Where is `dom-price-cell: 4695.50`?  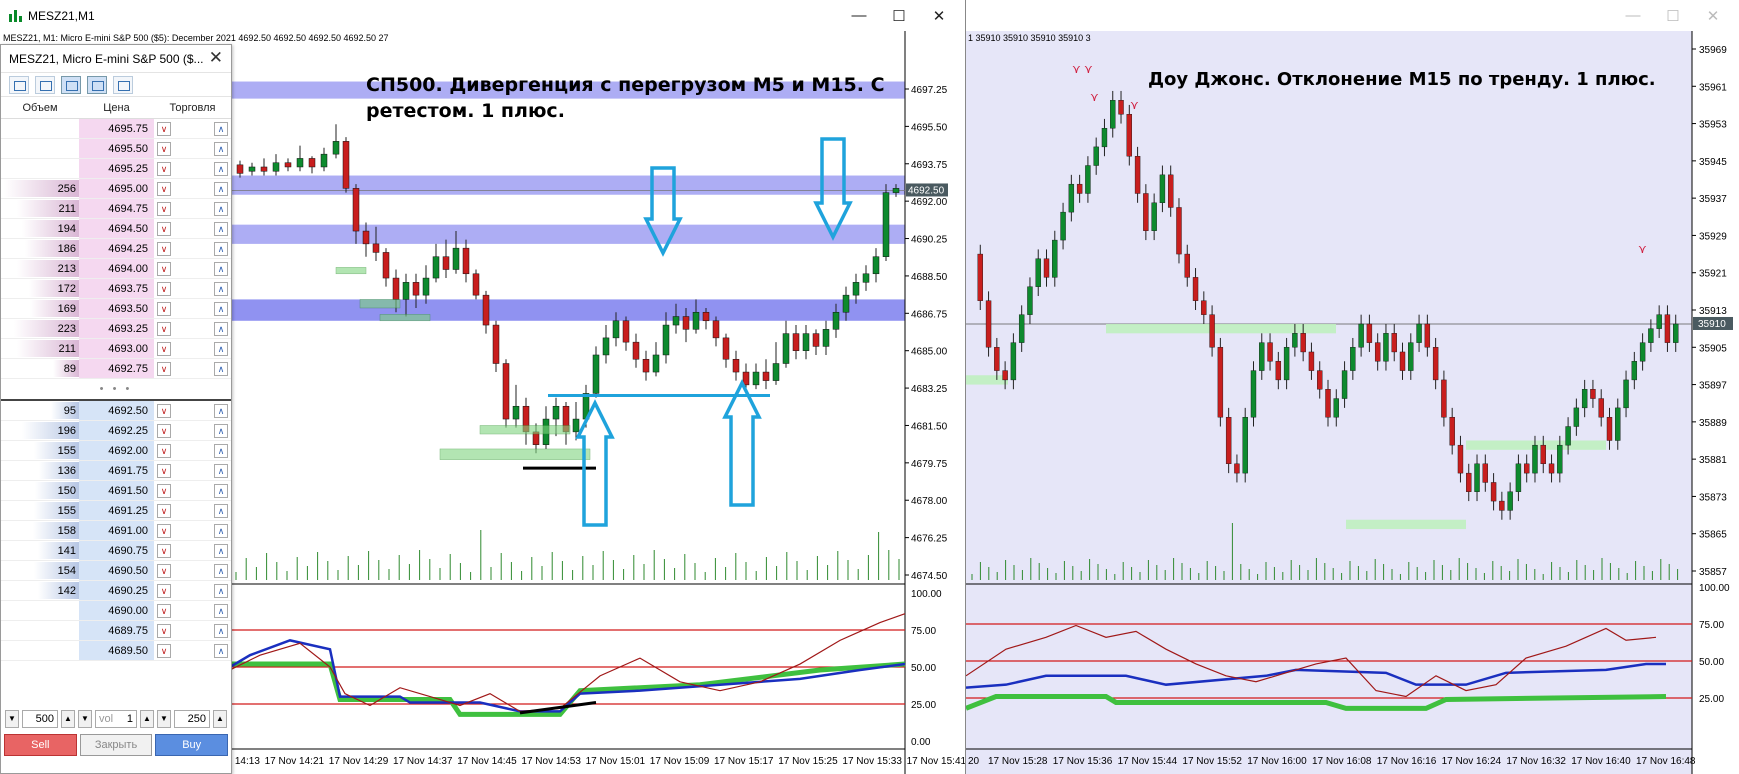
dom-price-cell: 4695.50 is located at coordinates (116, 148).